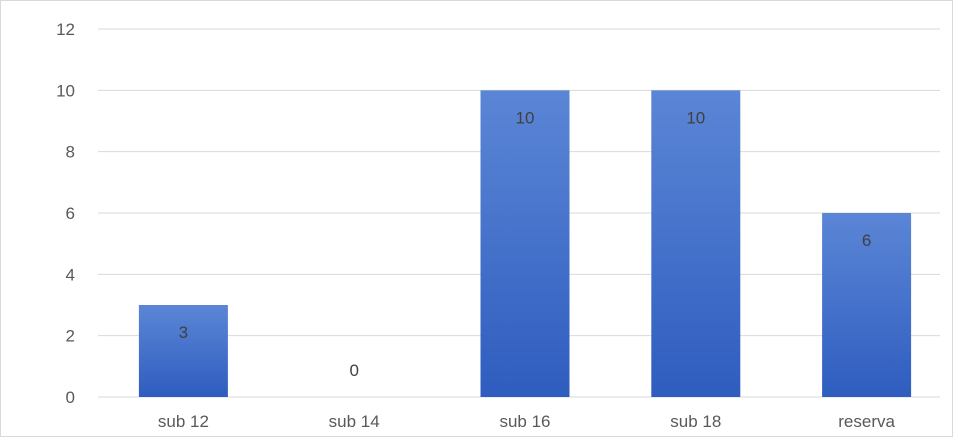  Describe the element at coordinates (866, 240) in the screenshot. I see `data-label: 6` at that location.